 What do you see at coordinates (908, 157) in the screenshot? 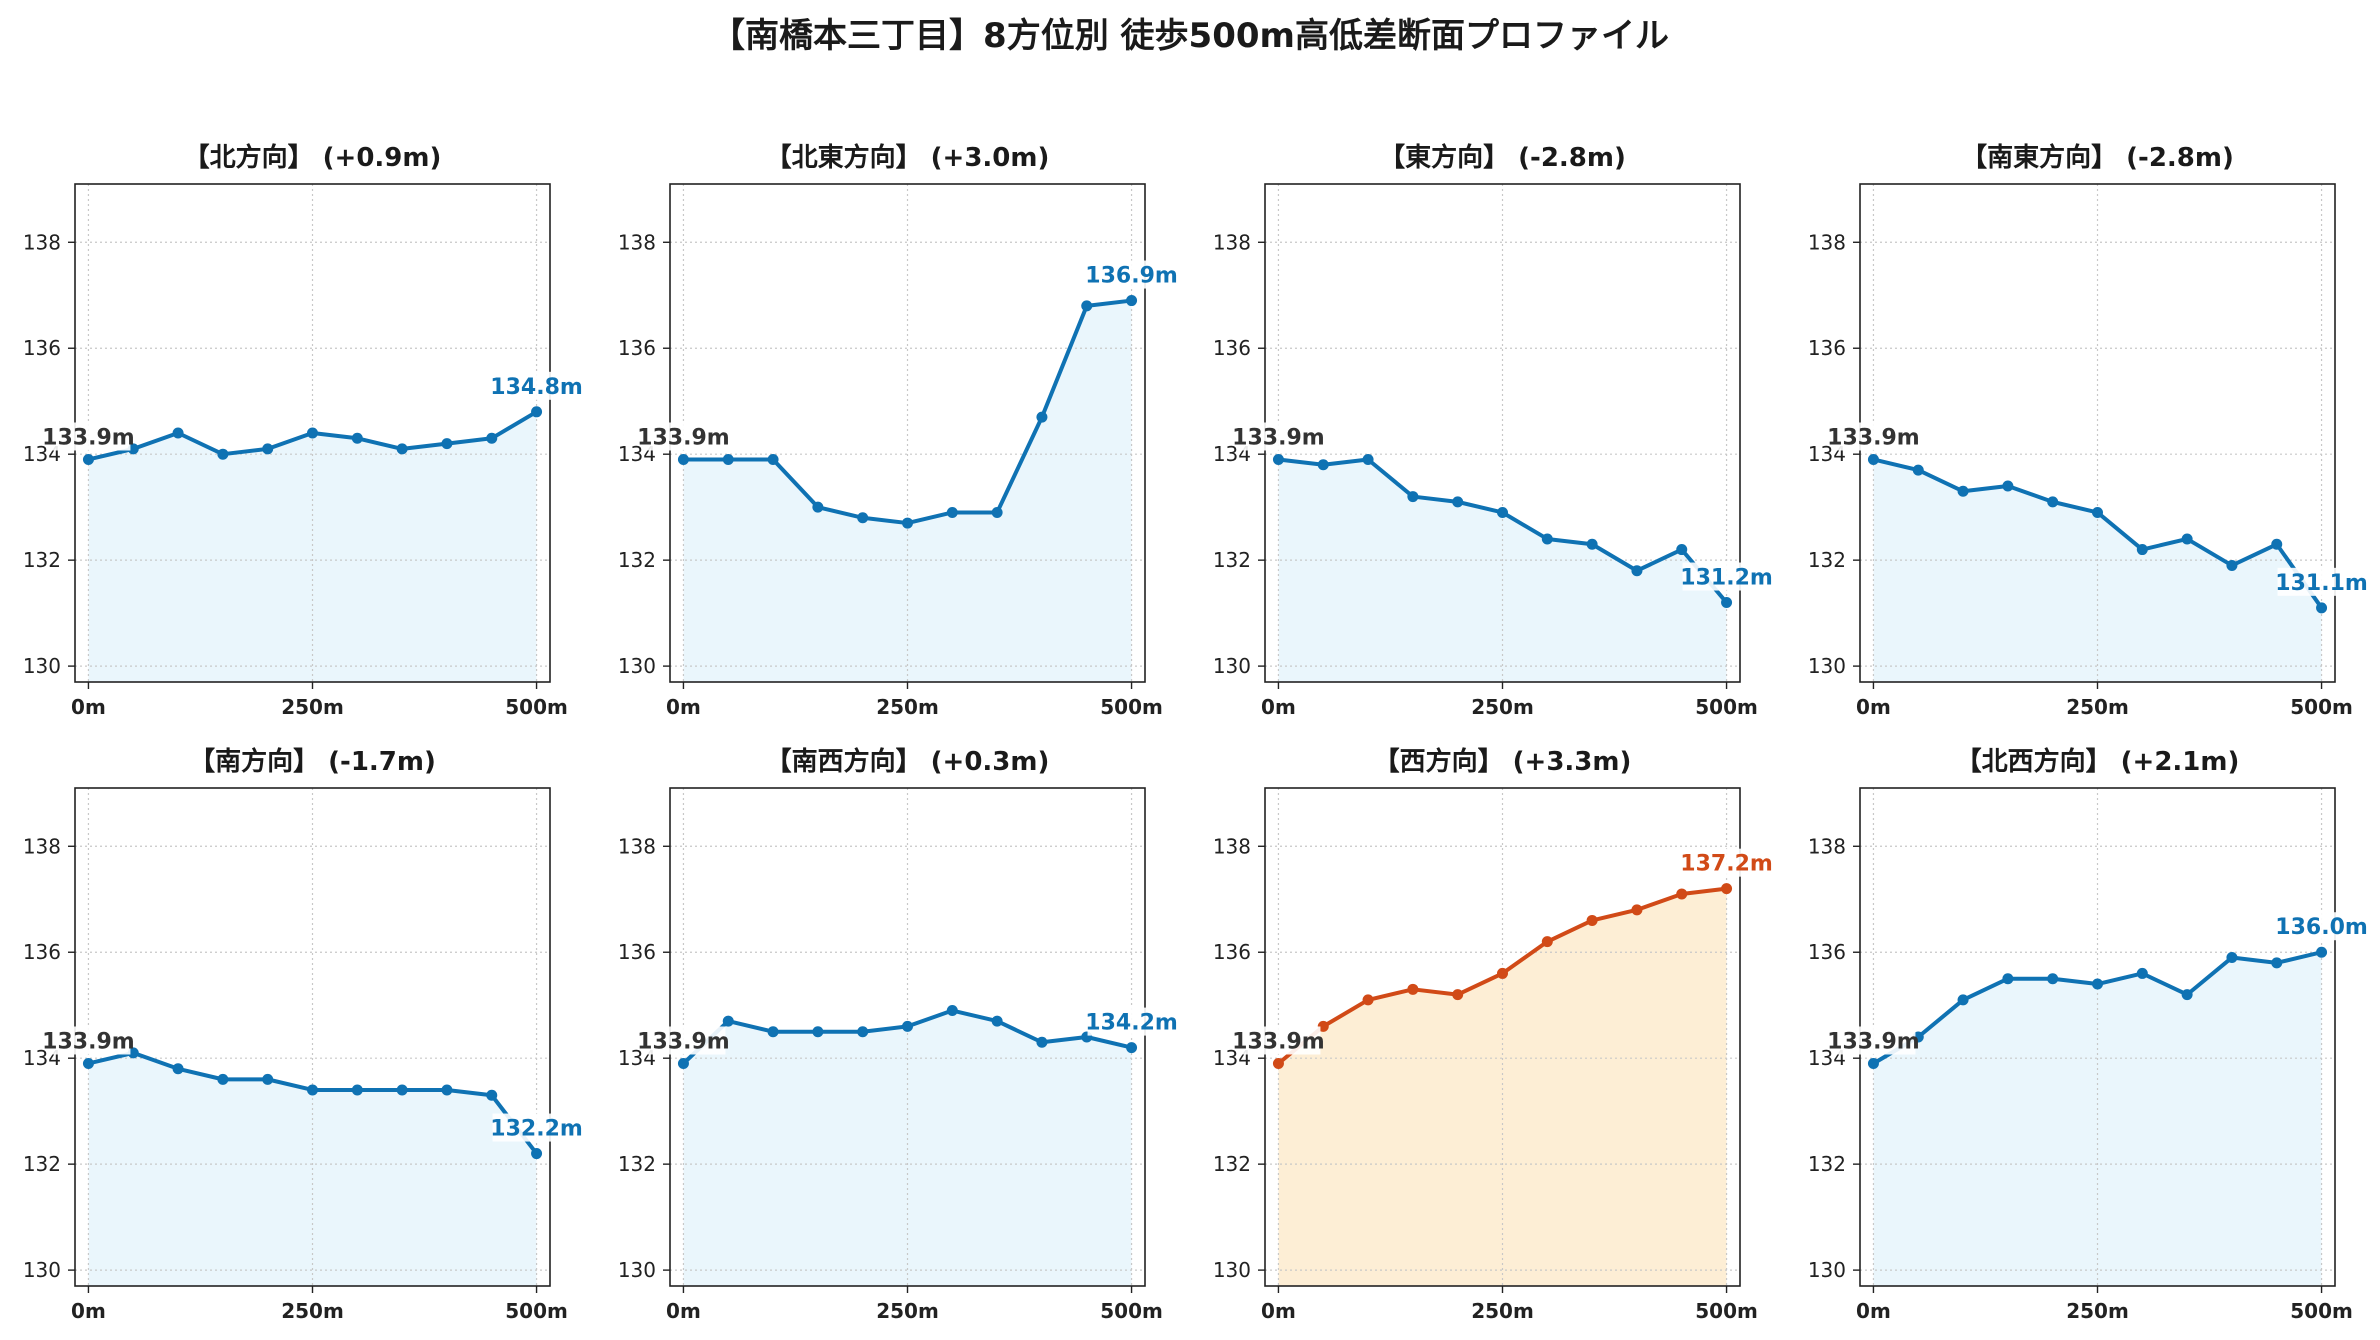
I see `subplot-title: 【北東方向】 (+3.0m)` at bounding box center [908, 157].